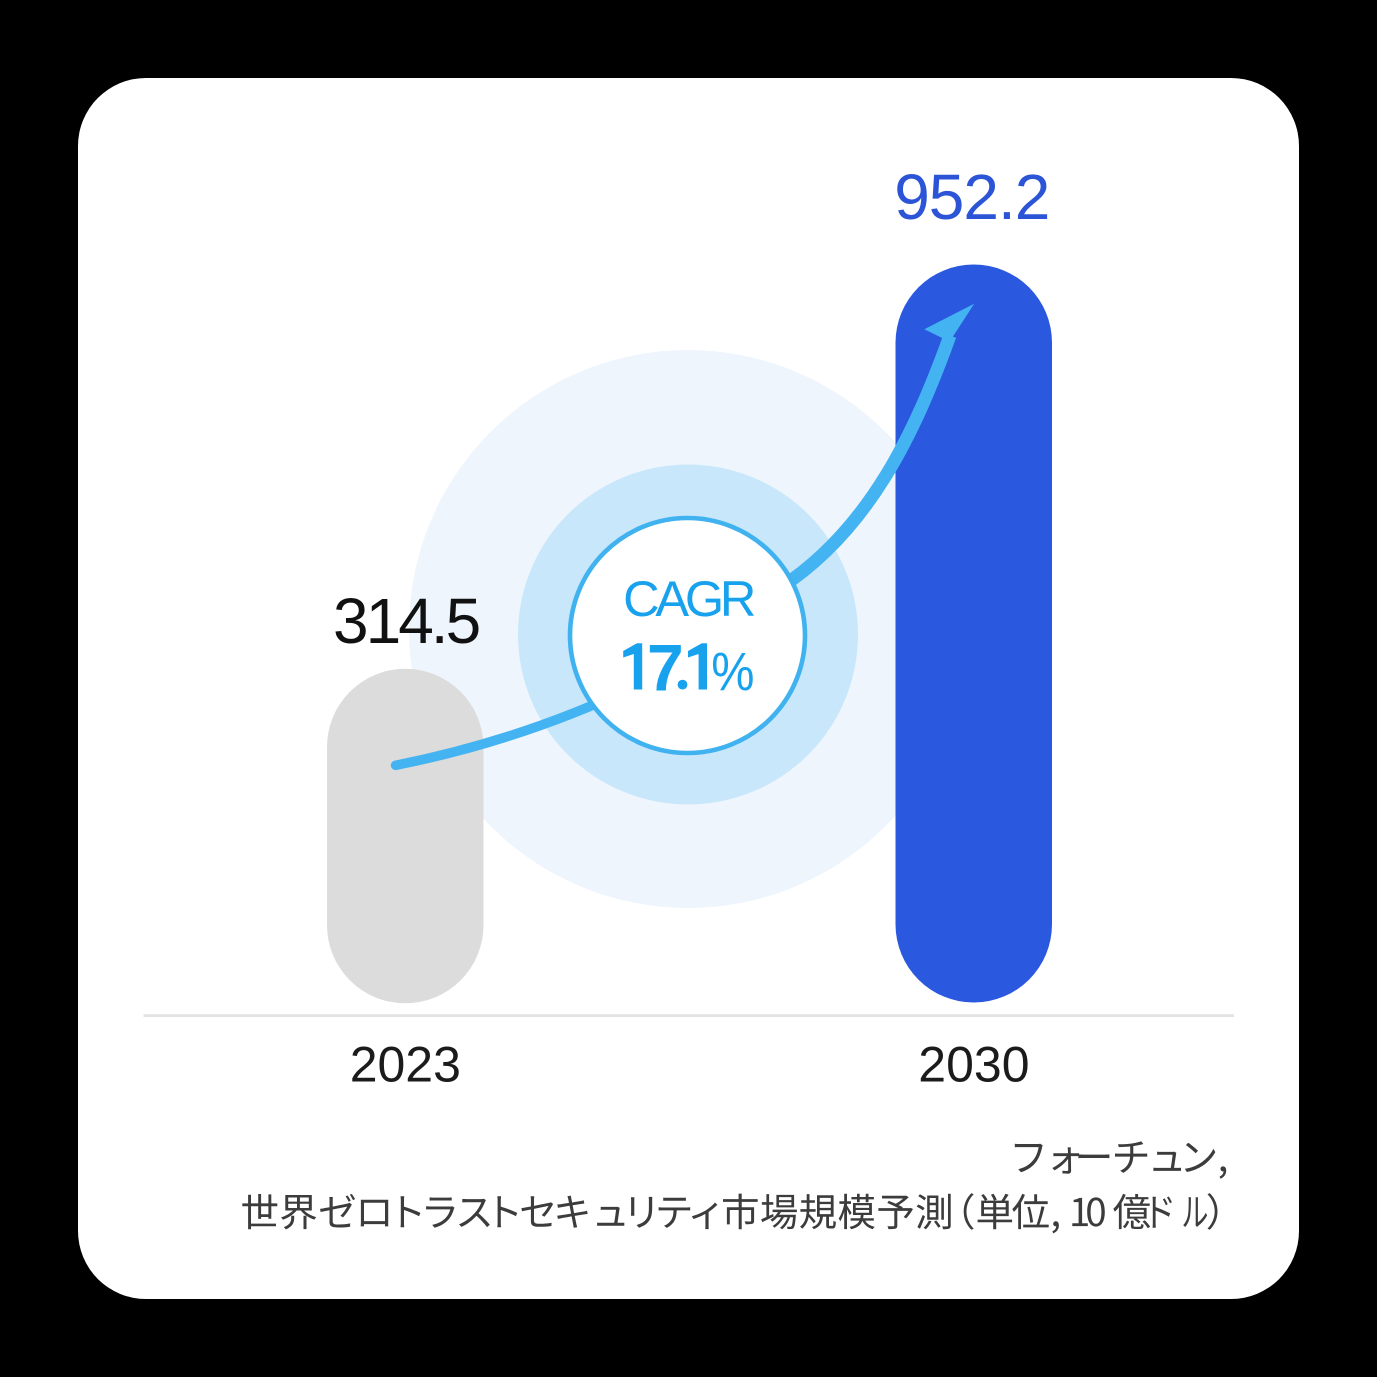  Describe the element at coordinates (971, 197) in the screenshot. I see `svg-text: 952.2` at that location.